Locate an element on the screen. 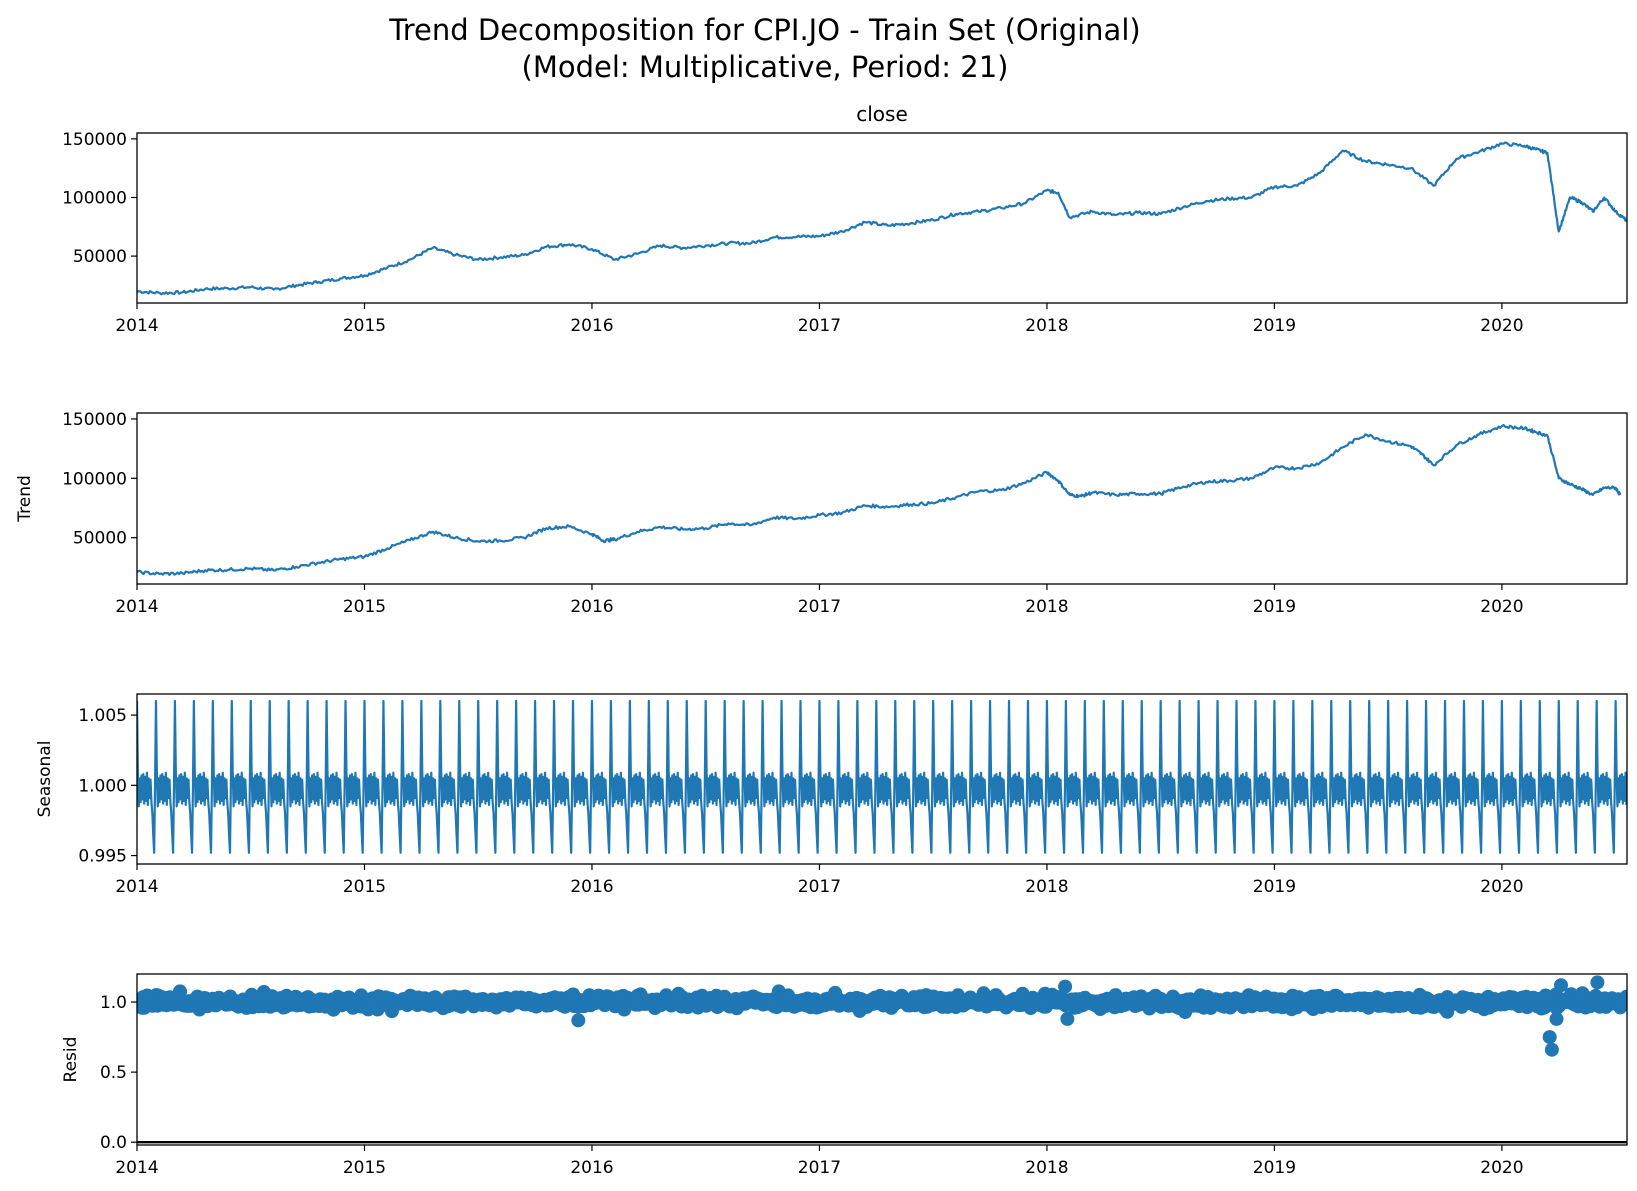 The image size is (1637, 1191). close-panel-plot-area is located at coordinates (882, 218).